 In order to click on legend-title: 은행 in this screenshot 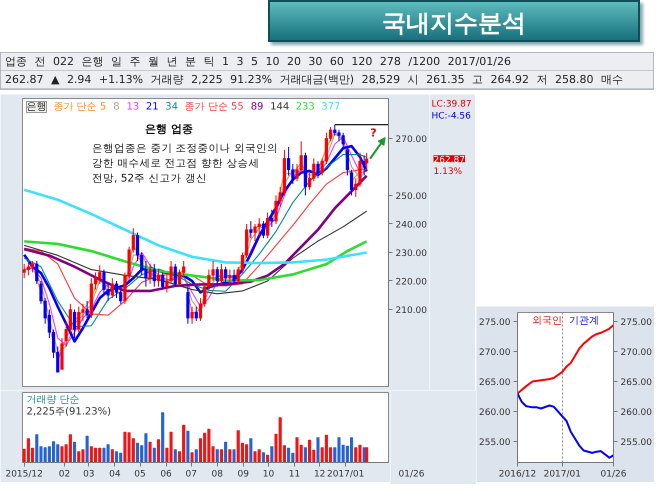, I will do `click(36, 107)`.